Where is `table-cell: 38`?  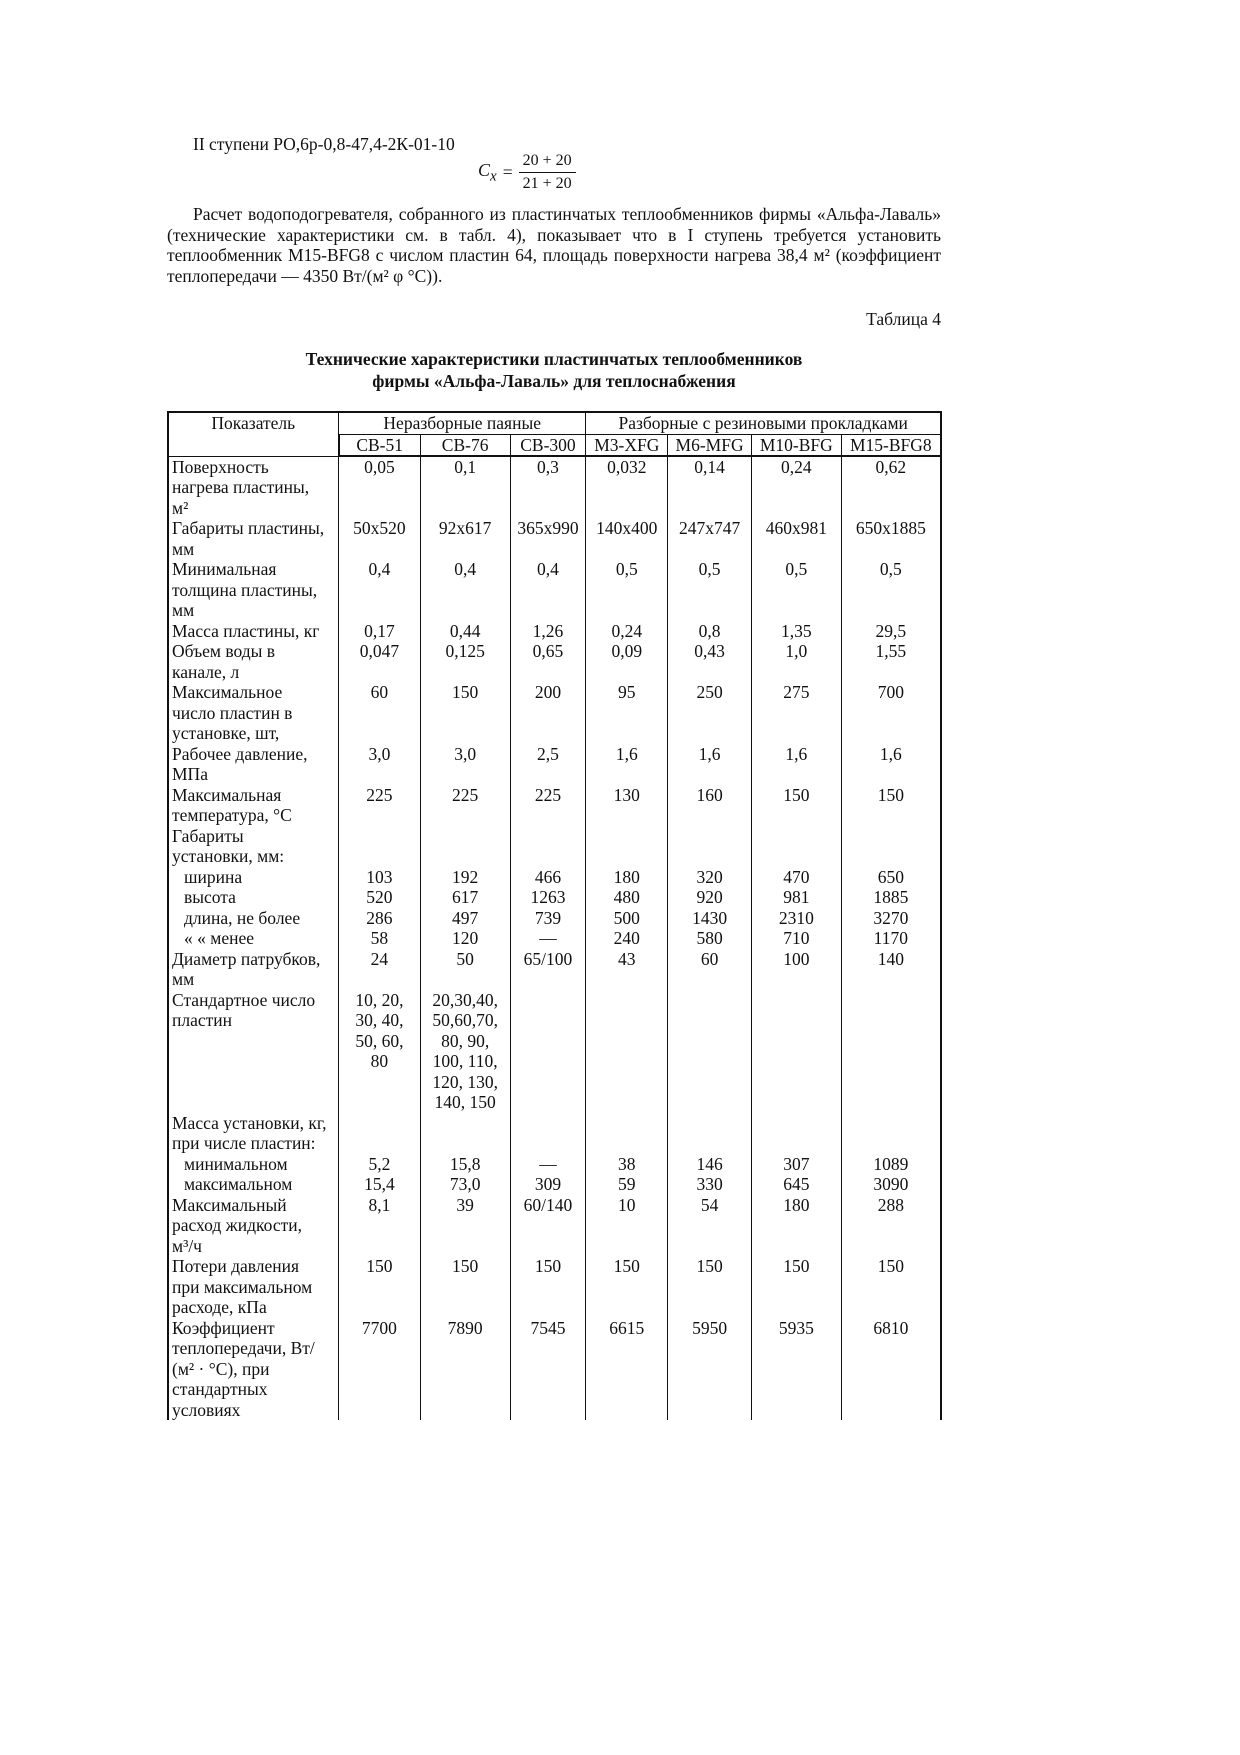 table-cell: 38 is located at coordinates (627, 1163).